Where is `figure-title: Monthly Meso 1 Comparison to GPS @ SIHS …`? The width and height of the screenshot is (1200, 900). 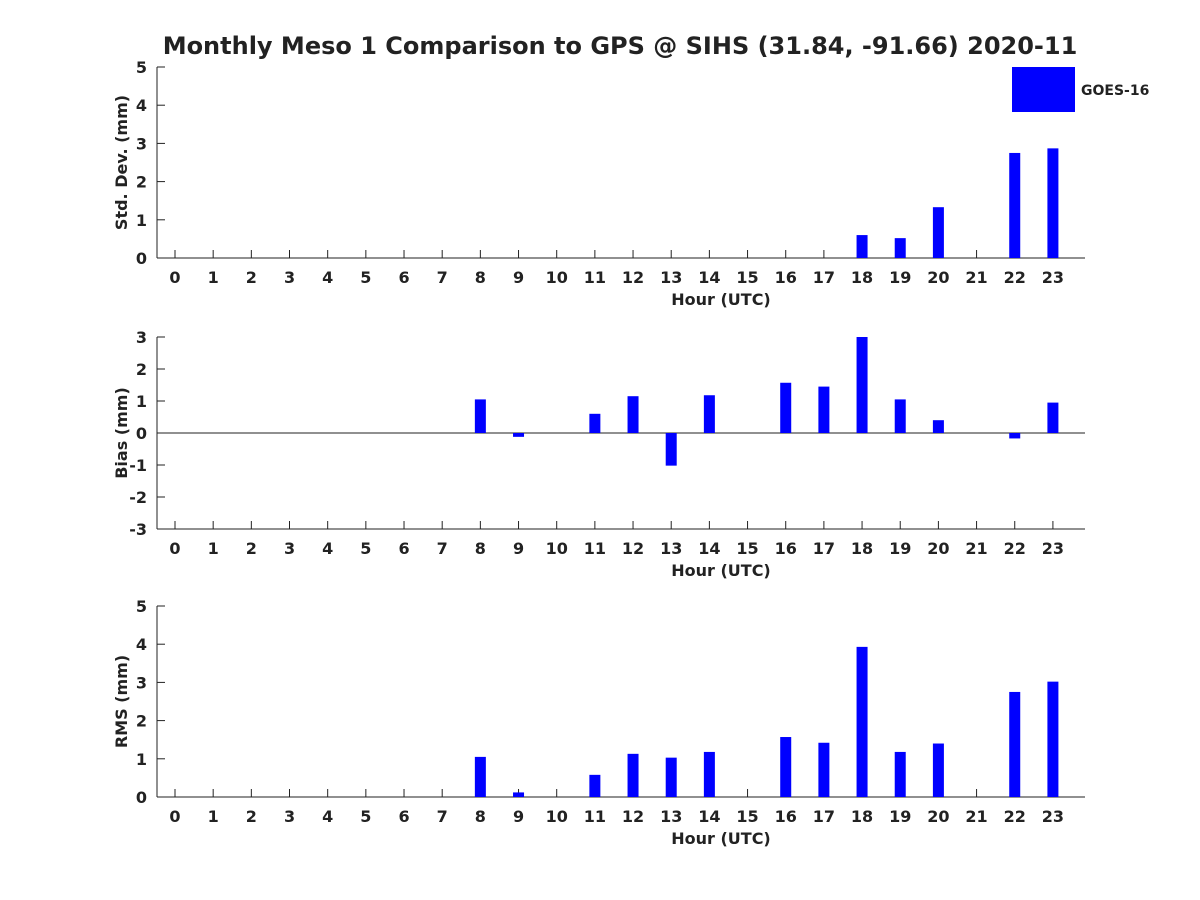
figure-title: Monthly Meso 1 Comparison to GPS @ SIHS … is located at coordinates (620, 46).